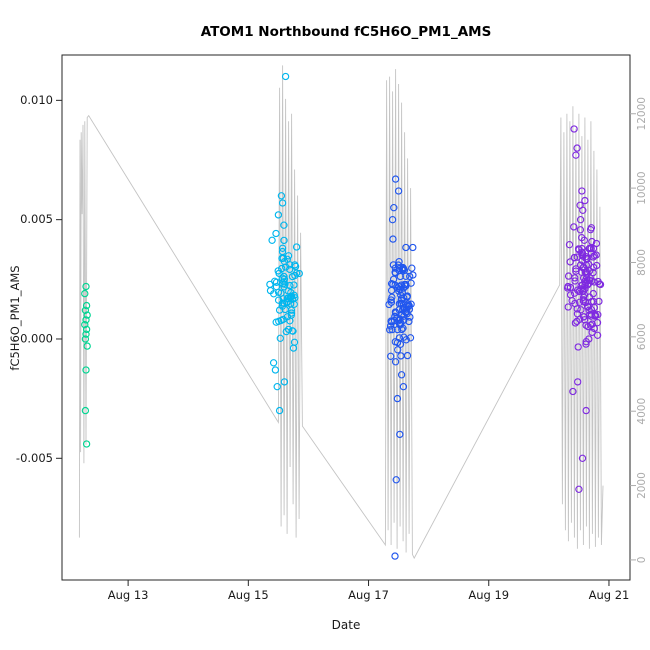  What do you see at coordinates (642, 336) in the screenshot?
I see `y-right-tick-label: 6000` at bounding box center [642, 336].